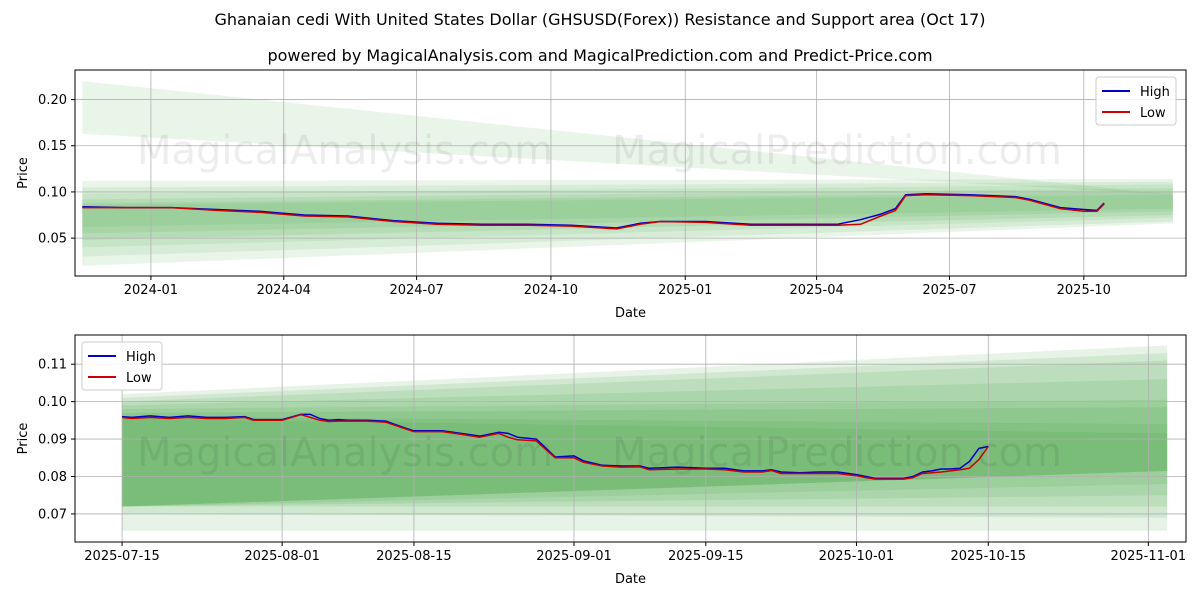 The height and width of the screenshot is (600, 1200). What do you see at coordinates (52, 100) in the screenshot?
I see `y-tick-label: 0.20` at bounding box center [52, 100].